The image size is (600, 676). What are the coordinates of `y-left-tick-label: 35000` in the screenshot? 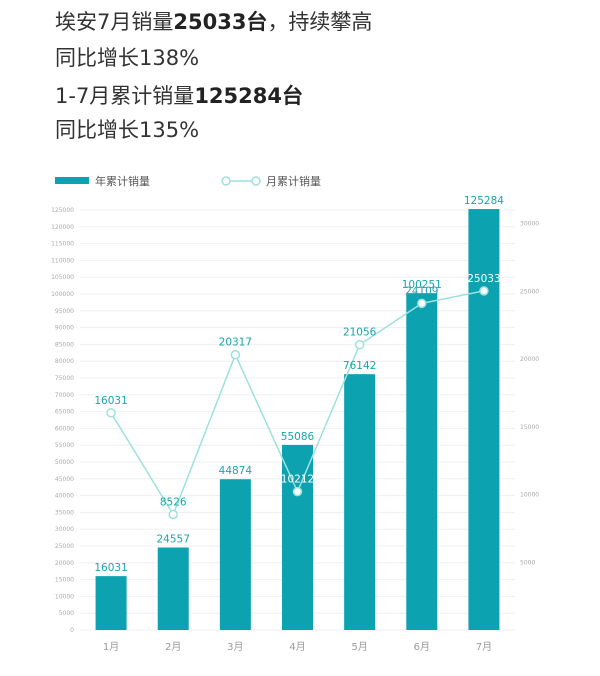 It's located at (64, 512).